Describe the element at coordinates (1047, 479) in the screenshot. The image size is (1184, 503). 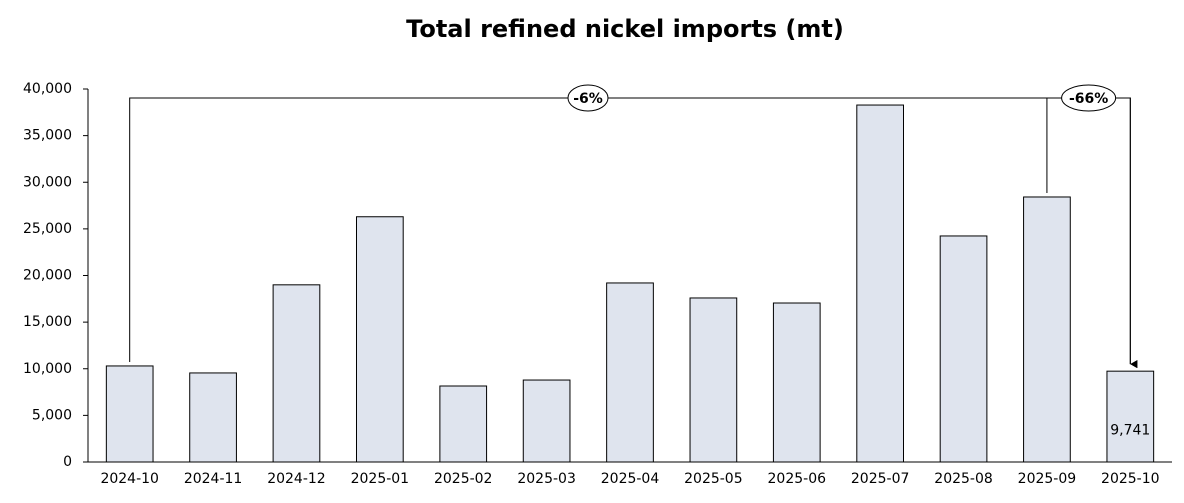
I see `x-tick-label: 2025-09` at that location.